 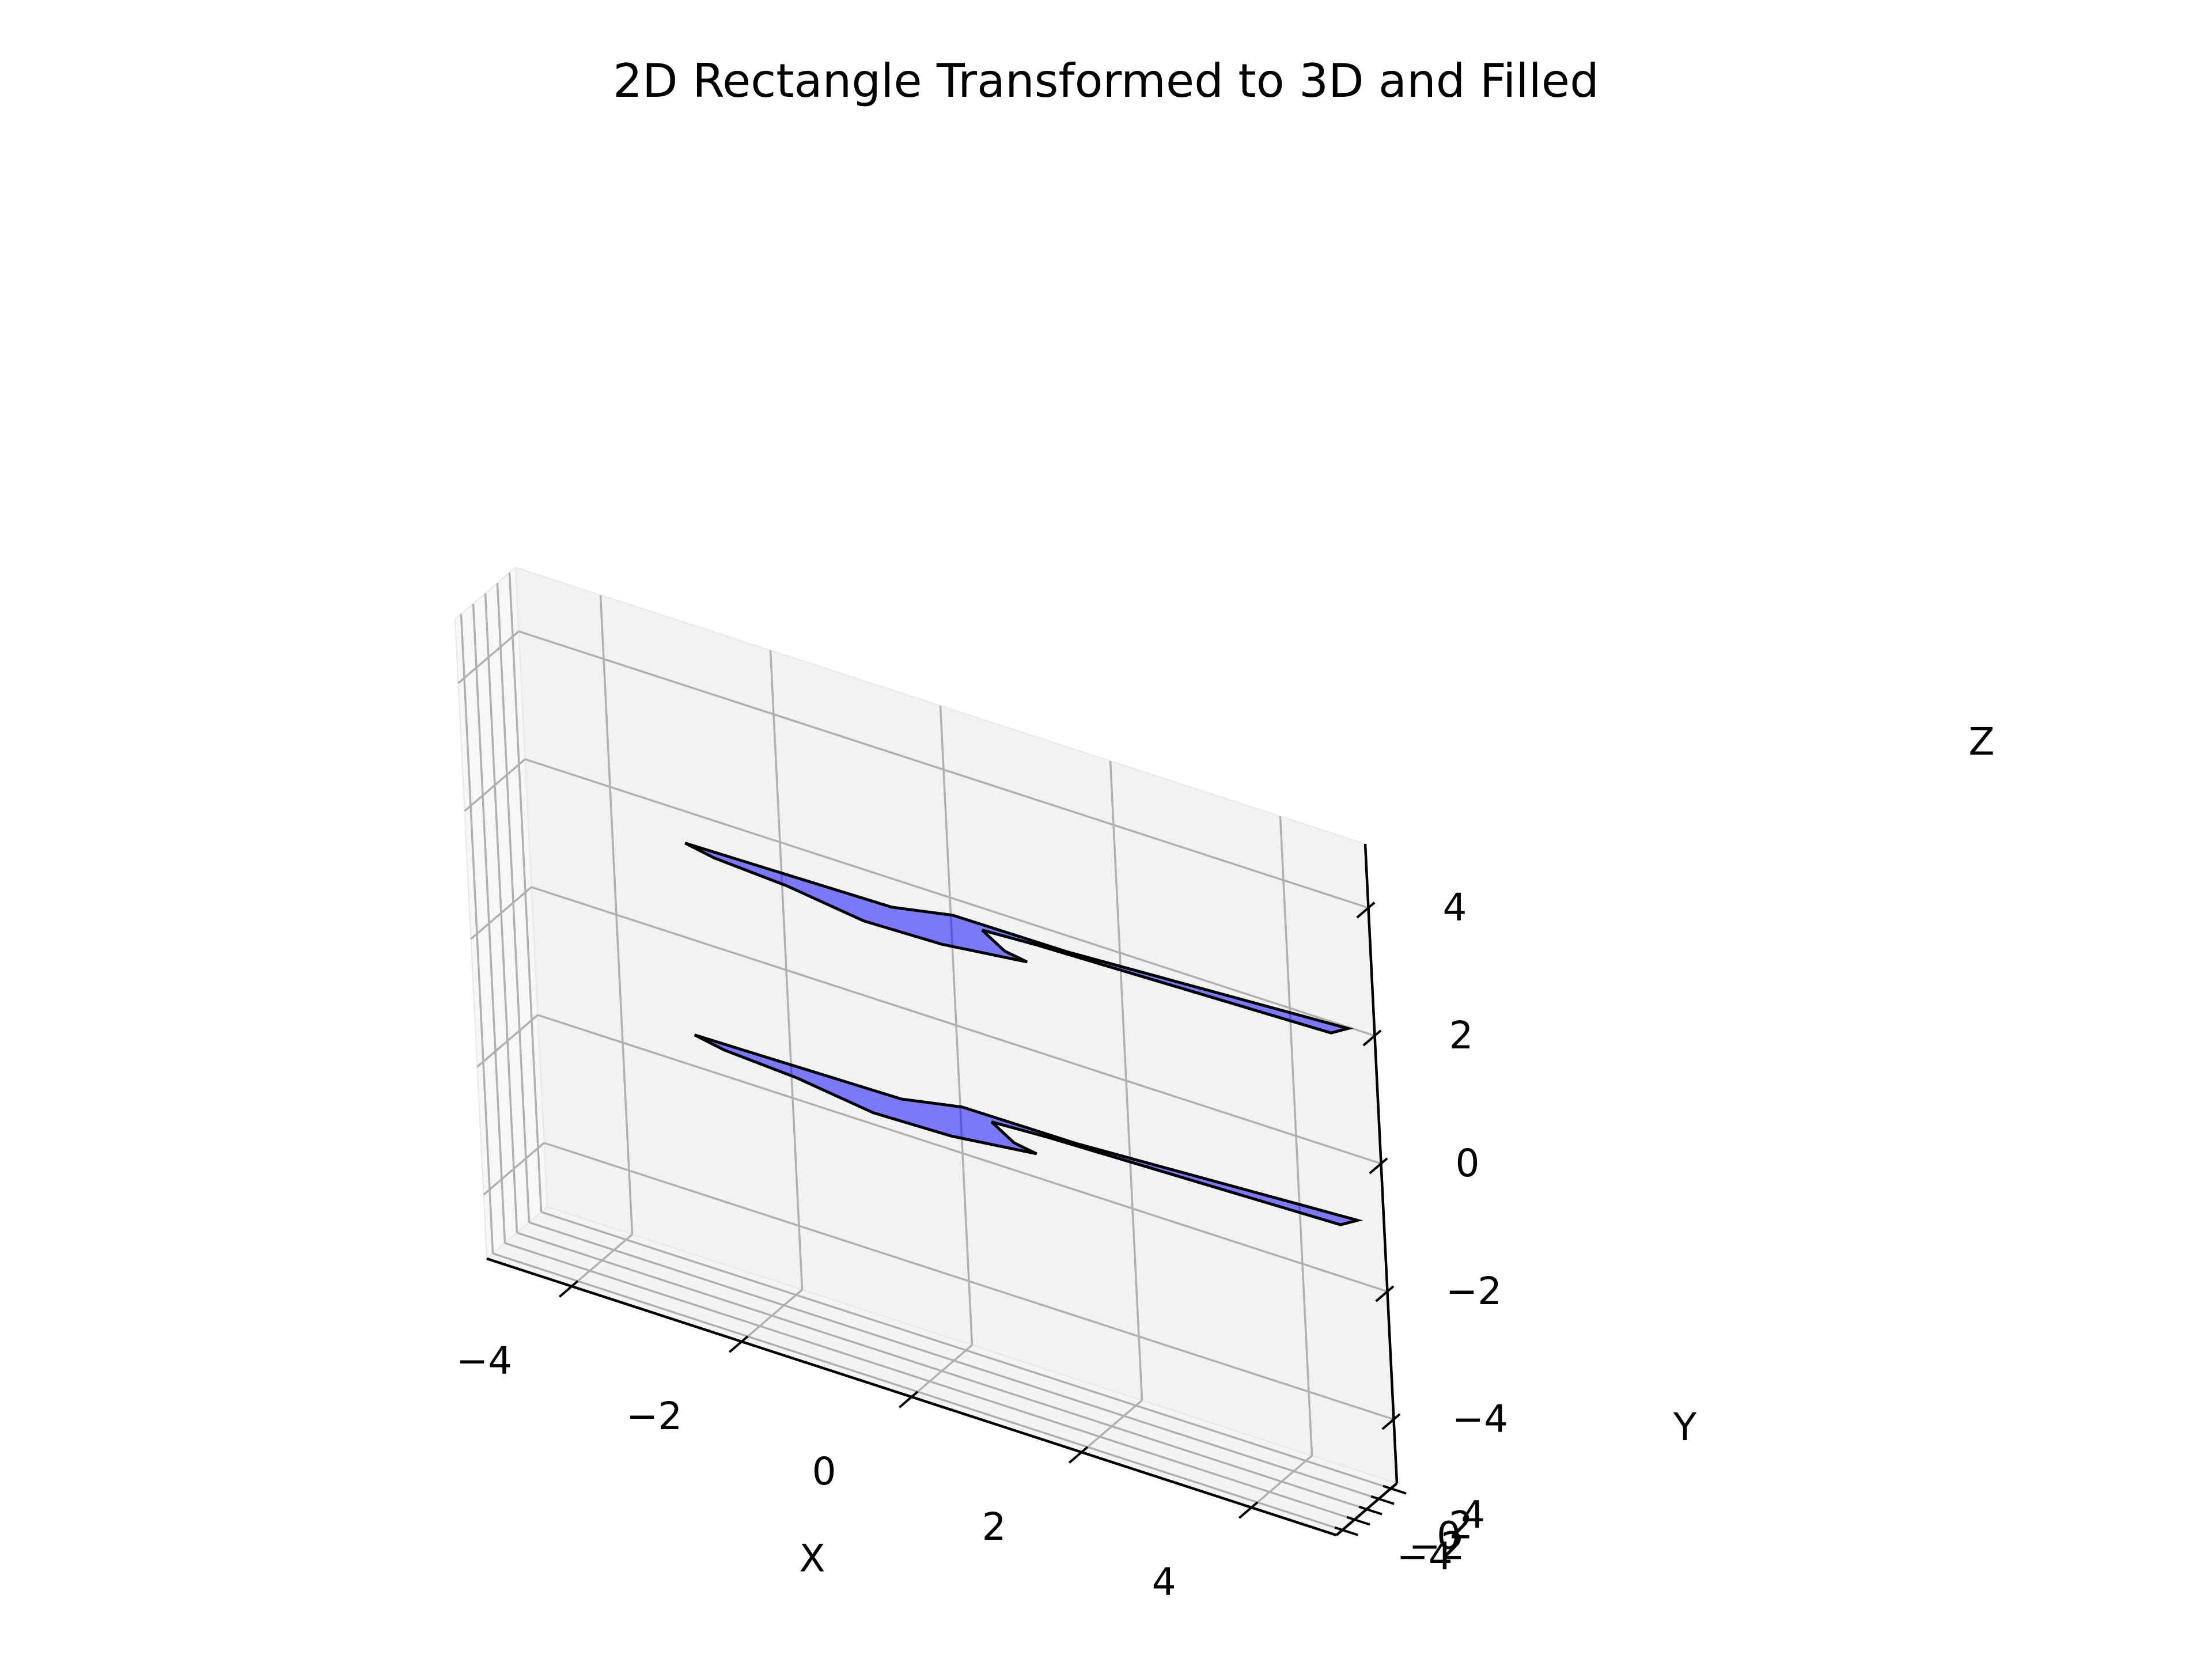 I want to click on z-axis-label: Z, so click(x=1981, y=741).